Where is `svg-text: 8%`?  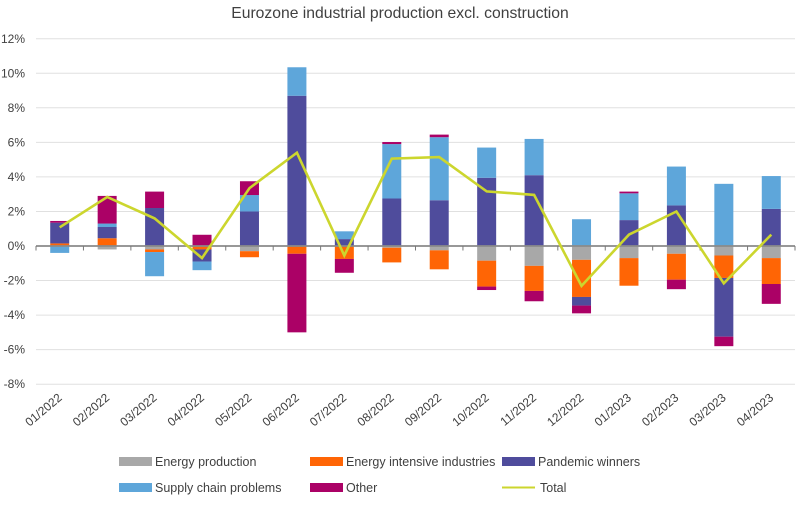
svg-text: 8% is located at coordinates (17, 108).